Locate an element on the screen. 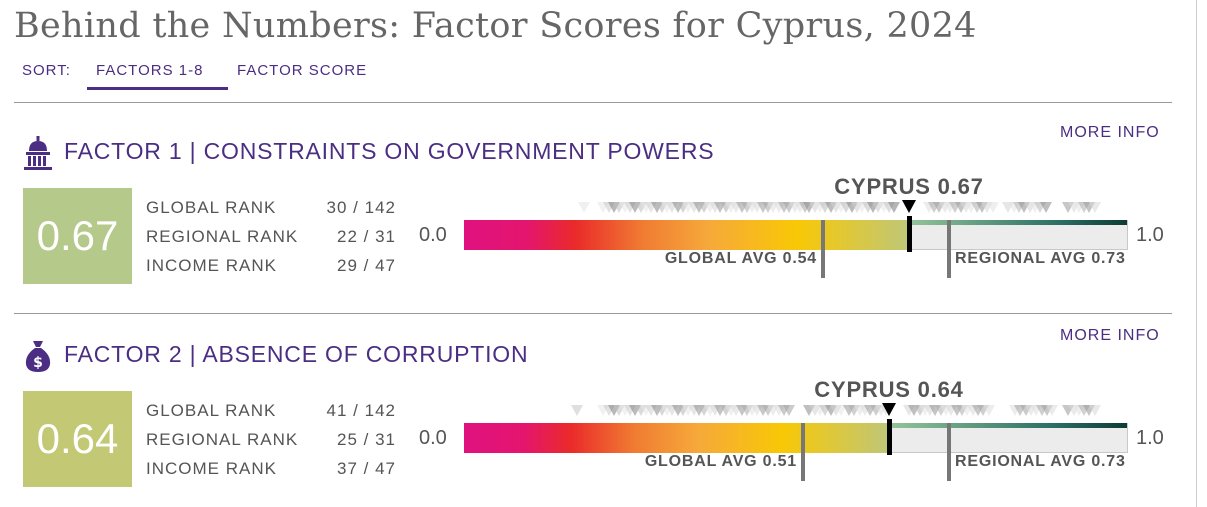 This screenshot has width=1207, height=507. sort-selected-underline is located at coordinates (157, 88).